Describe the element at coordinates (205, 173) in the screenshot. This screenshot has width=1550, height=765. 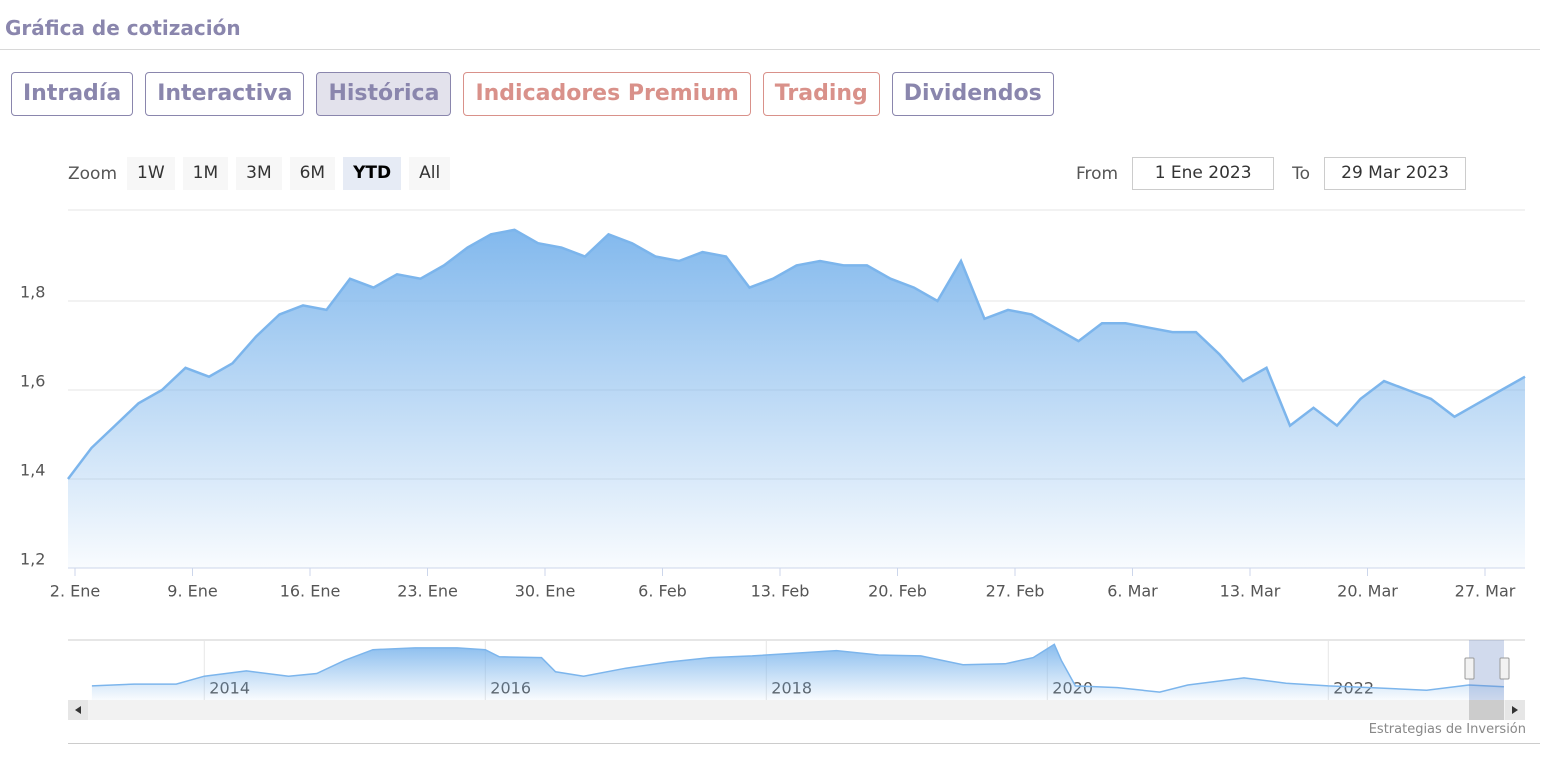
I see `zoom-button: 1M` at that location.